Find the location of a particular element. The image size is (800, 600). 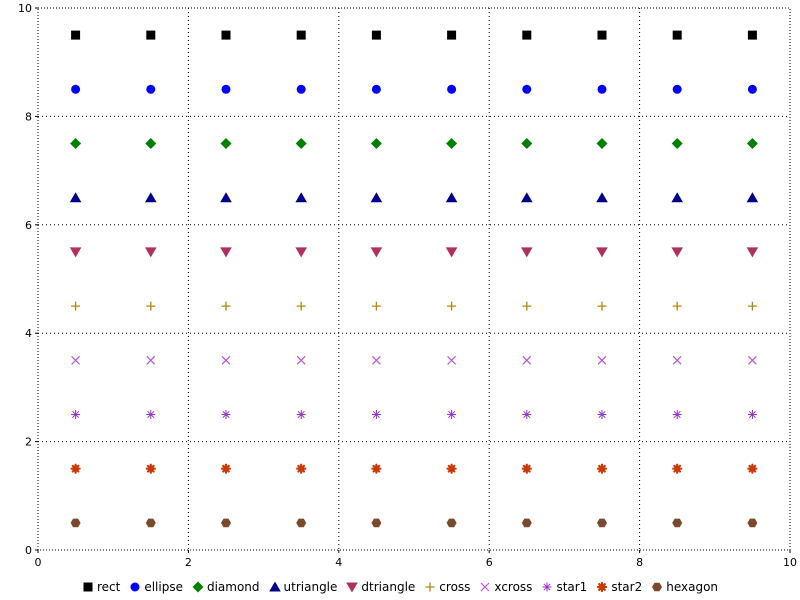

y-tick-label: 4 is located at coordinates (28, 333).